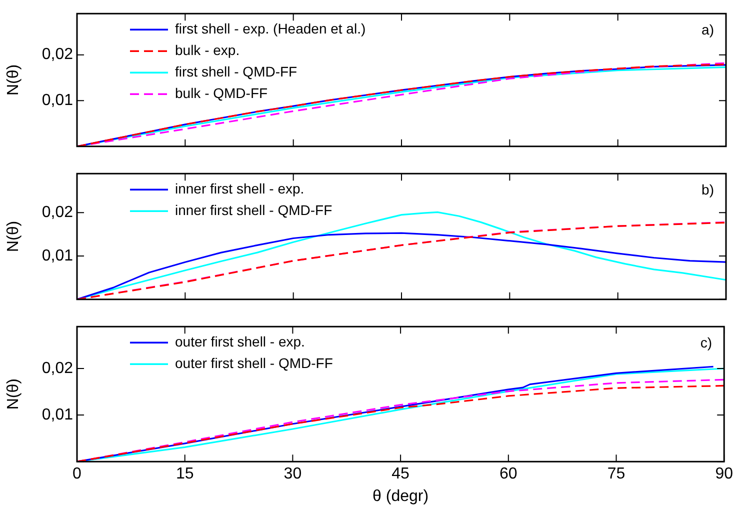  What do you see at coordinates (221, 92) in the screenshot?
I see `legend-label: bulk - QMD-FF` at bounding box center [221, 92].